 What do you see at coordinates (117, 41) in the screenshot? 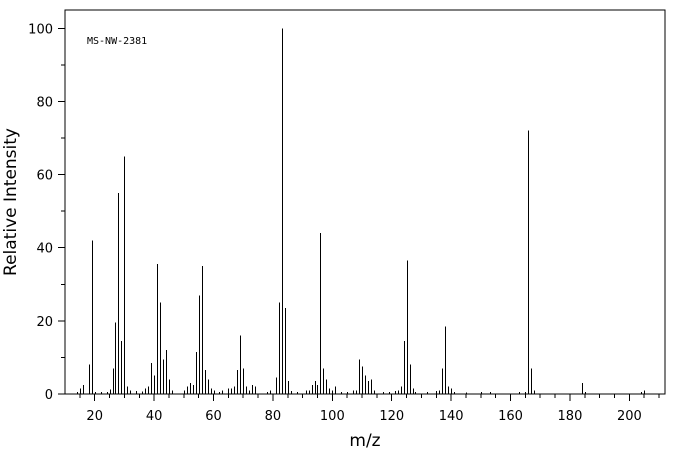
I see `sample-id-label: MS-NW-2381` at bounding box center [117, 41].